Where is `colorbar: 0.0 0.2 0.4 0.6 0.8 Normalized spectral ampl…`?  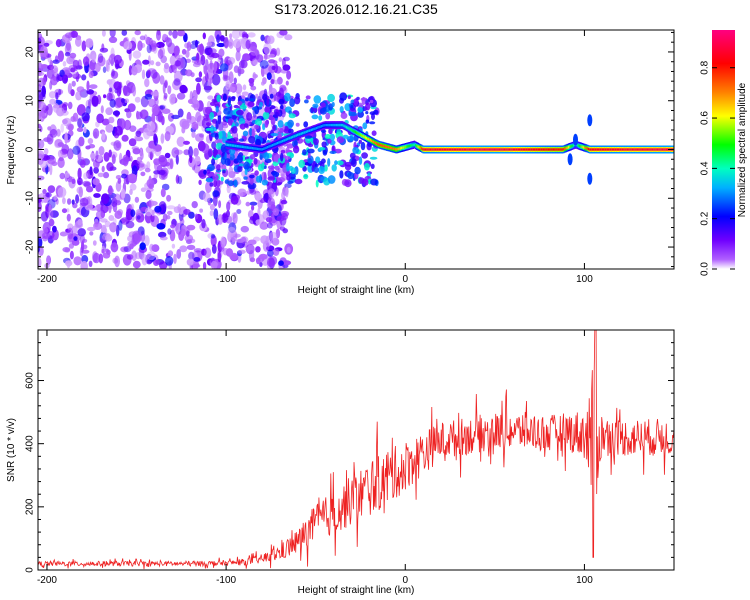 colorbar: 0.0 0.2 0.4 0.6 0.8 Normalized spectral ampl… is located at coordinates (724, 153).